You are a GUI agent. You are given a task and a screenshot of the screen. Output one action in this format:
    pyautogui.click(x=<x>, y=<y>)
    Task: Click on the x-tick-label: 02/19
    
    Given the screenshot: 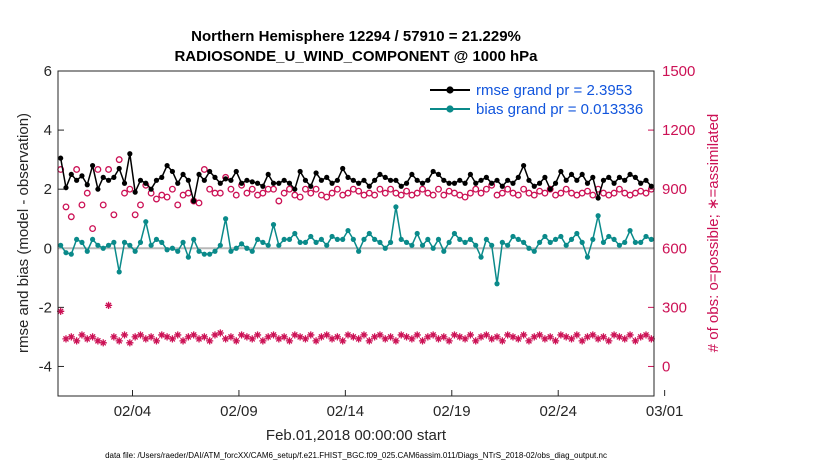 What is the action you would take?
    pyautogui.click(x=452, y=411)
    